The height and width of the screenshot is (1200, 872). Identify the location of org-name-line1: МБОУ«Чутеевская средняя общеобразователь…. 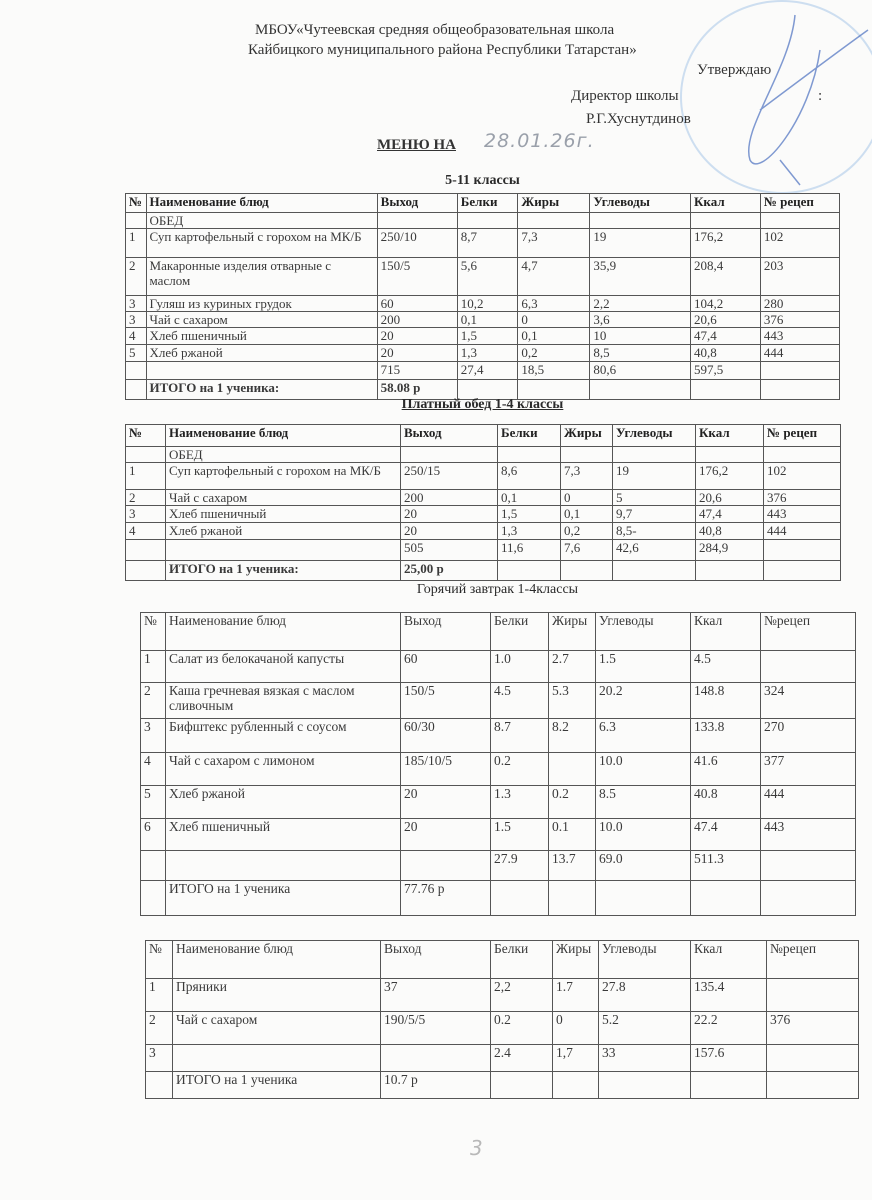
(435, 30).